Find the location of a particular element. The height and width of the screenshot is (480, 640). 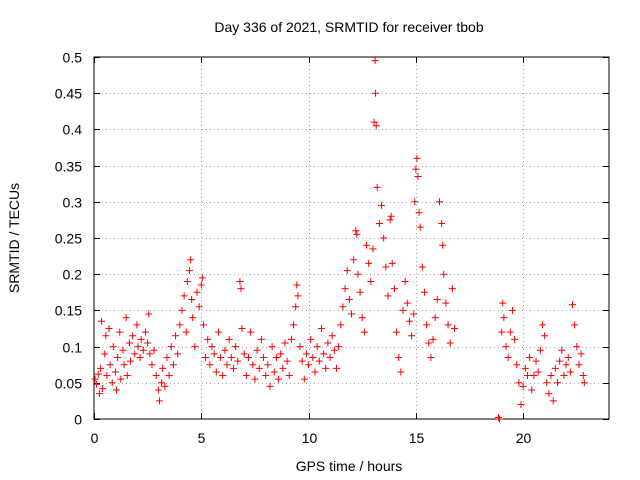

y-tick-label: 0.45 is located at coordinates (68, 94).